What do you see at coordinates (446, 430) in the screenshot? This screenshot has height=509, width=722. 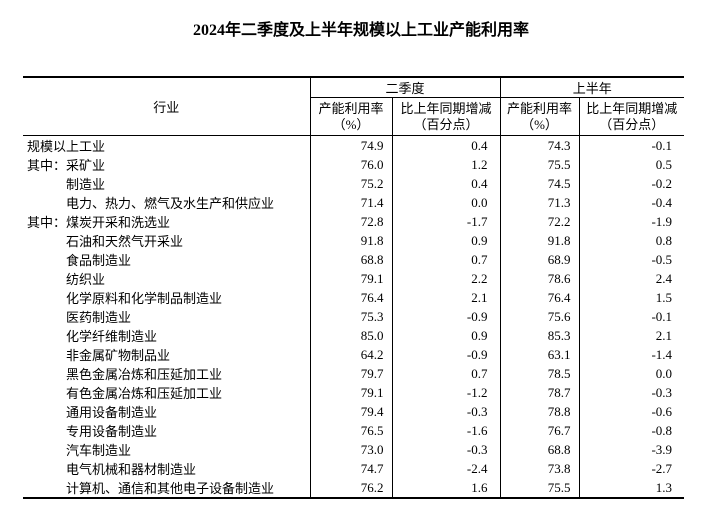 I see `q2-change-cell: -1.6` at bounding box center [446, 430].